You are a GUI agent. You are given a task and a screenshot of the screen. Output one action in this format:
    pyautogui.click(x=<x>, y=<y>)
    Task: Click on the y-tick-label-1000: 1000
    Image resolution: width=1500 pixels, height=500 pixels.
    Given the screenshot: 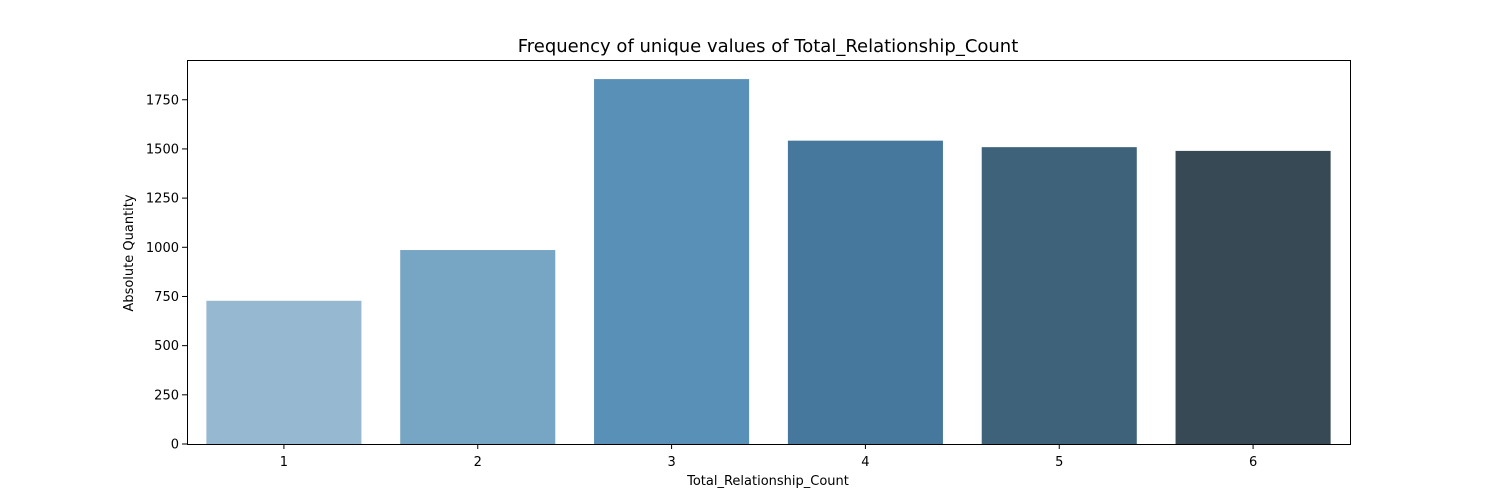 What is the action you would take?
    pyautogui.click(x=162, y=248)
    